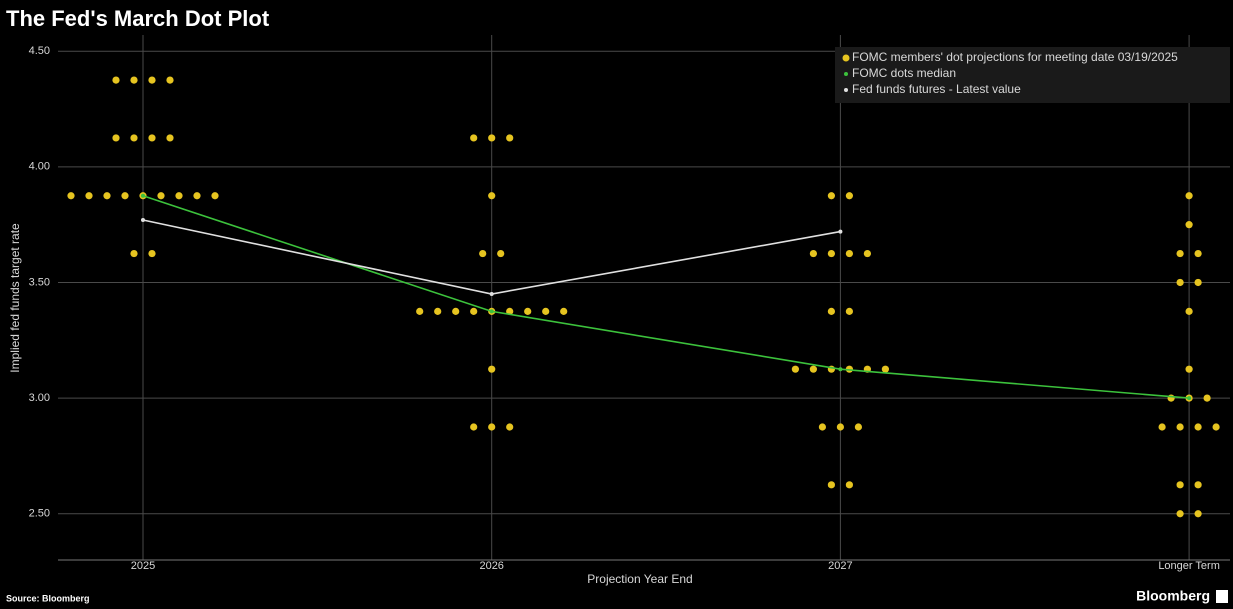 The height and width of the screenshot is (609, 1233). What do you see at coordinates (15, 298) in the screenshot?
I see `y-axis-label: Implied fed funds target rate` at bounding box center [15, 298].